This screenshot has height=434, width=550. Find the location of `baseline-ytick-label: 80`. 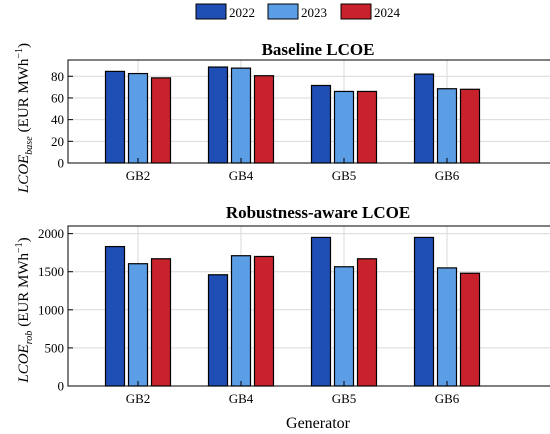

baseline-ytick-label: 80 is located at coordinates (57, 76).